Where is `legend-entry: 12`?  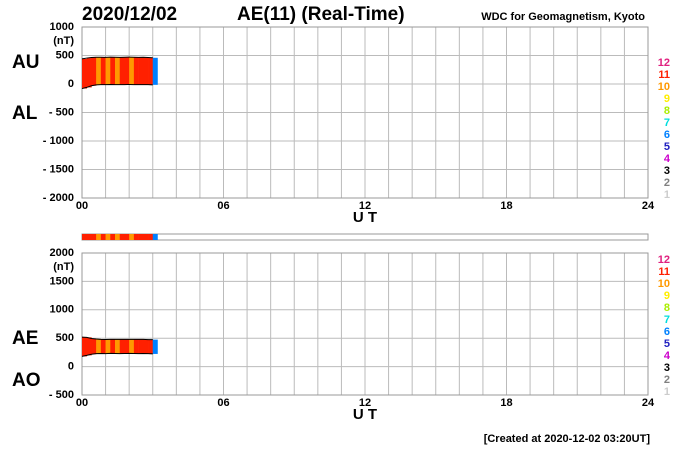 legend-entry: 12 is located at coordinates (664, 63).